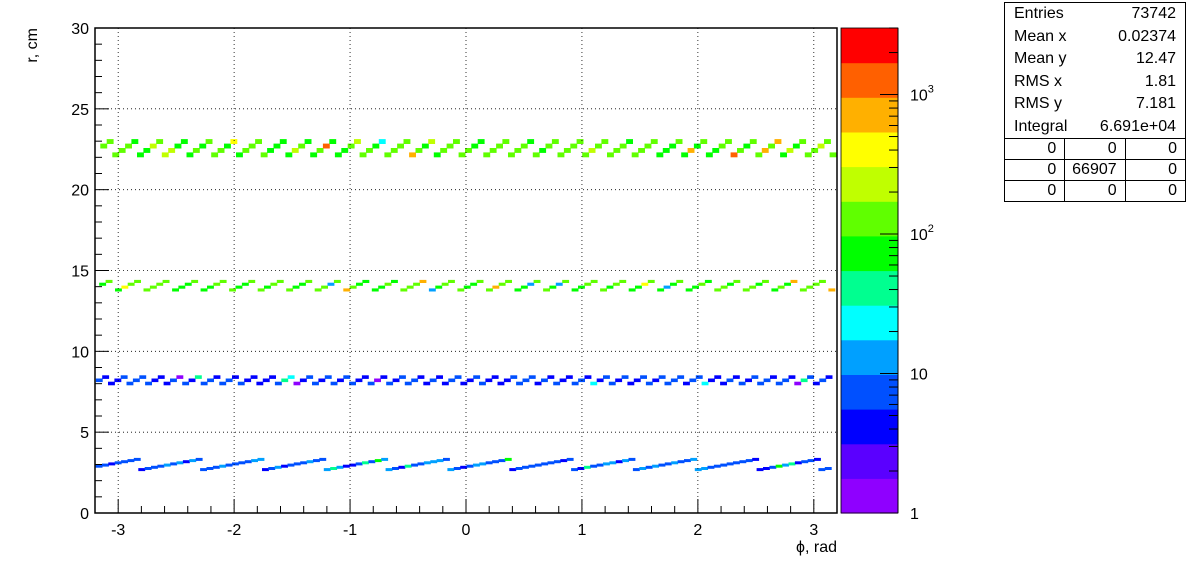  I want to click on stats-grid-cell: 66907, so click(1094, 170).